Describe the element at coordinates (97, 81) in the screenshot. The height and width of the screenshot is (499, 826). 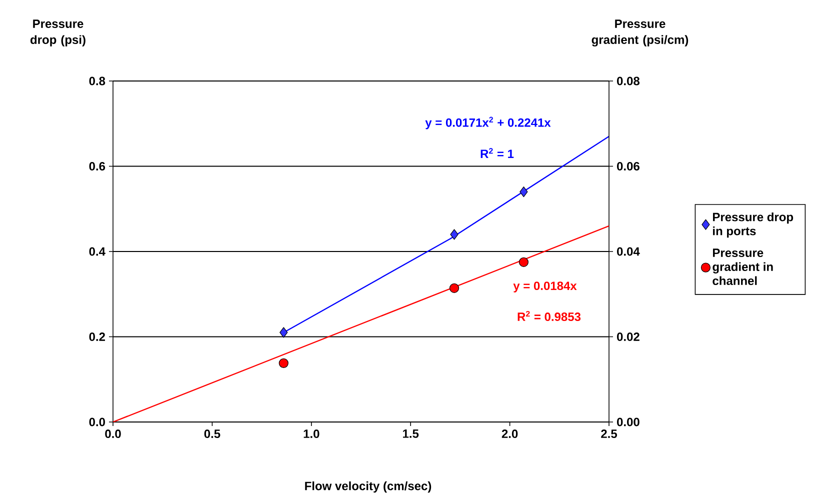
I see `y-tick-label: 0.8` at that location.